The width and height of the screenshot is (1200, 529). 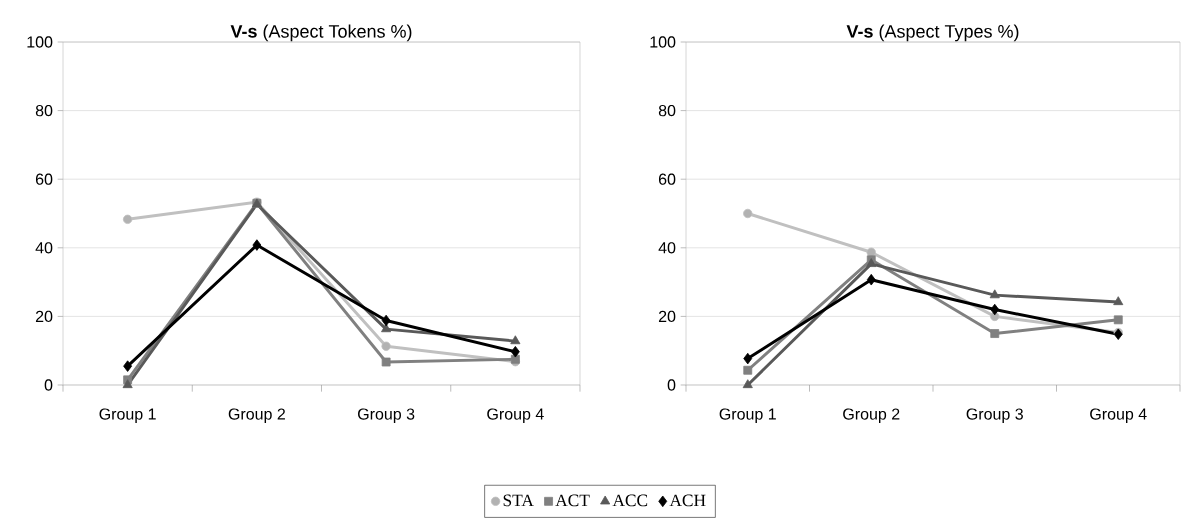 What do you see at coordinates (572, 500) in the screenshot?
I see `legend-label: ACT` at bounding box center [572, 500].